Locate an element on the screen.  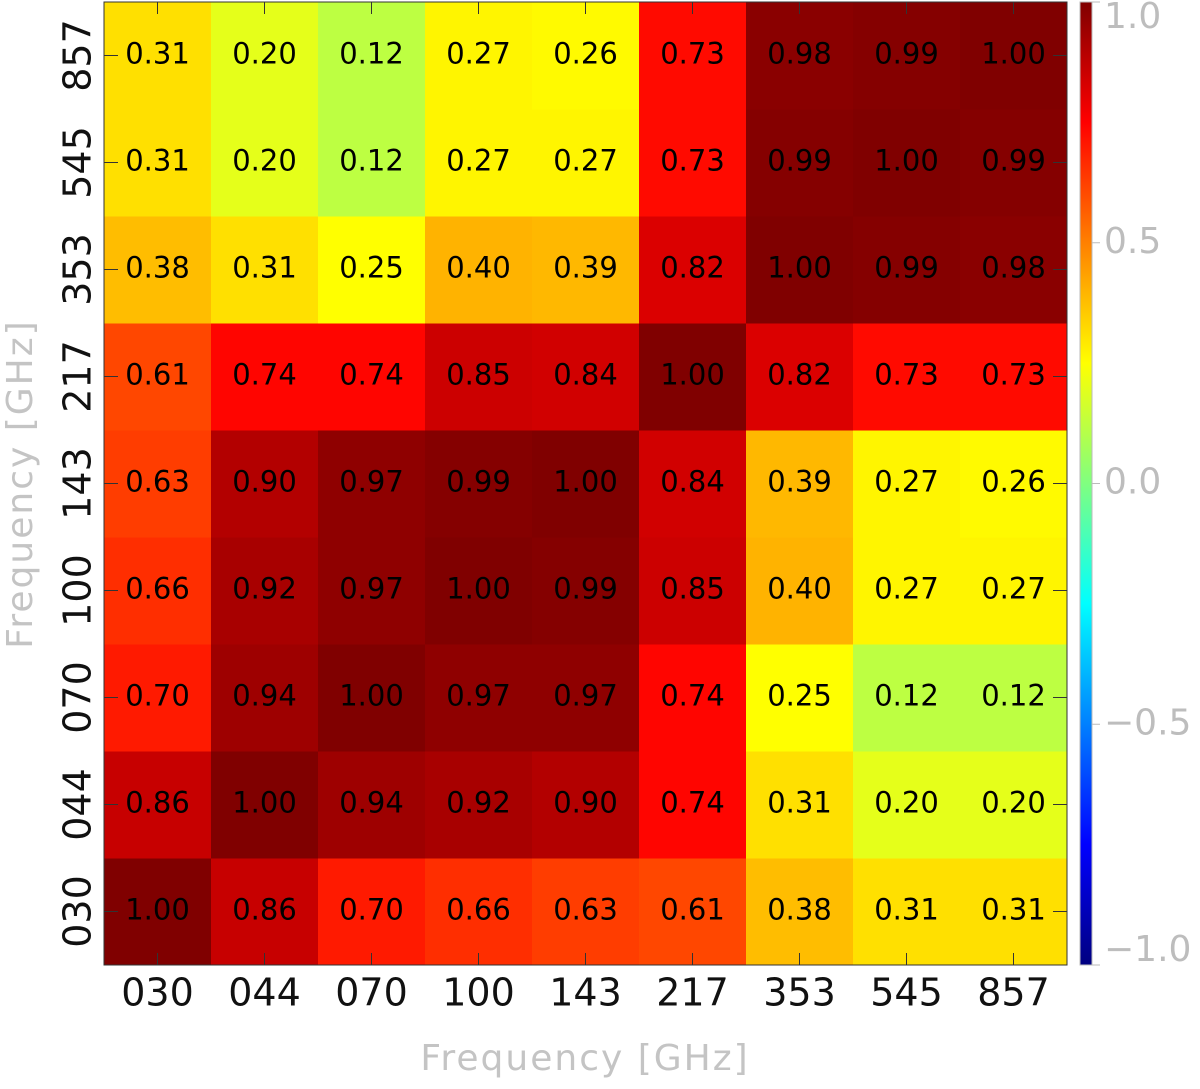
cell-label: 0.63 is located at coordinates (157, 482).